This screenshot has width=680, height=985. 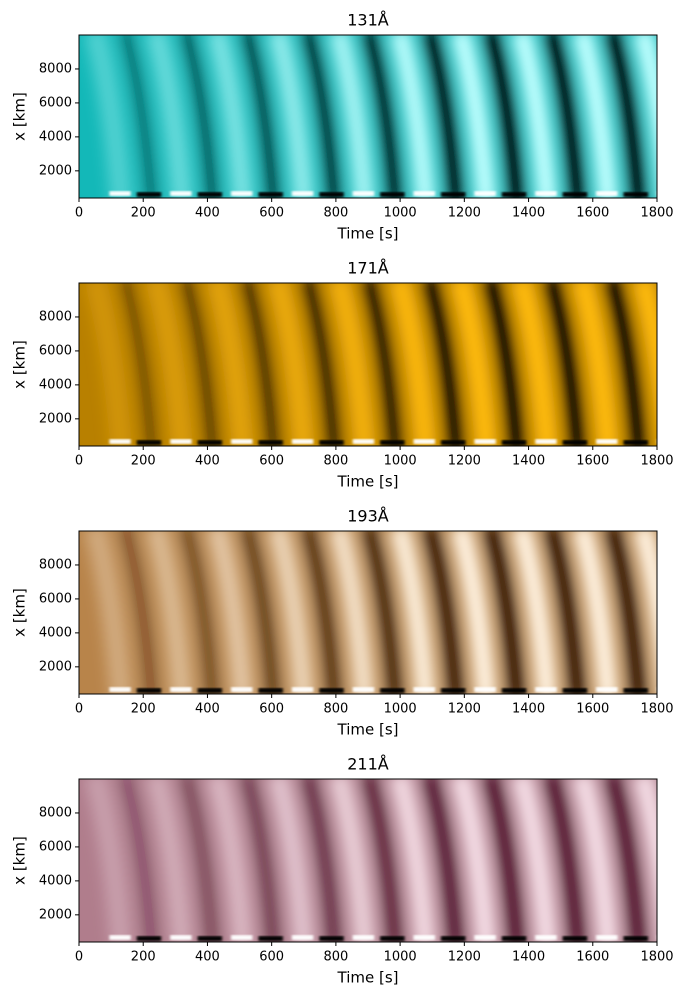 What do you see at coordinates (143, 957) in the screenshot?
I see `x-tick-label: 200` at bounding box center [143, 957].